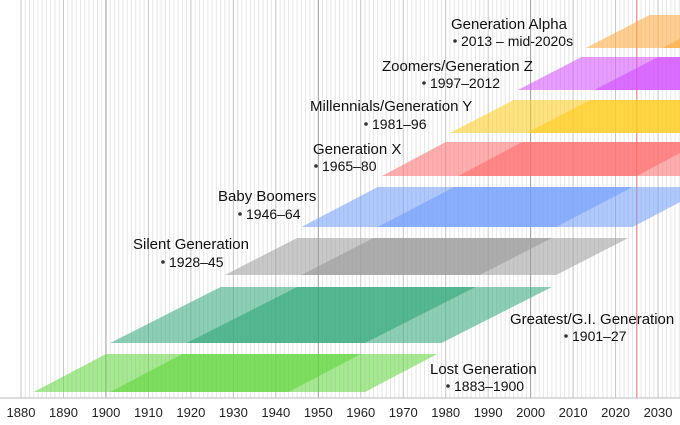 The width and height of the screenshot is (680, 425). Describe the element at coordinates (191, 244) in the screenshot. I see `generation-name: Silent Generation` at that location.